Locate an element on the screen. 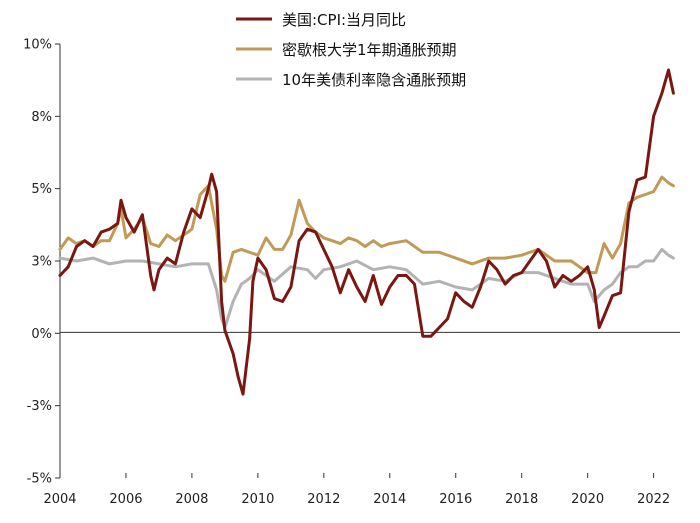 The width and height of the screenshot is (700, 523). y-tick-label: 3% is located at coordinates (41, 262).